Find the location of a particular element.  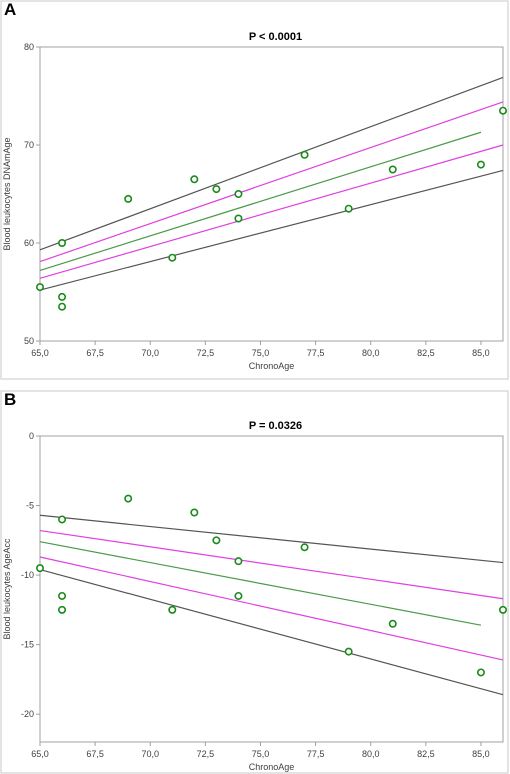

chart-b-line-regression is located at coordinates (260, 583).